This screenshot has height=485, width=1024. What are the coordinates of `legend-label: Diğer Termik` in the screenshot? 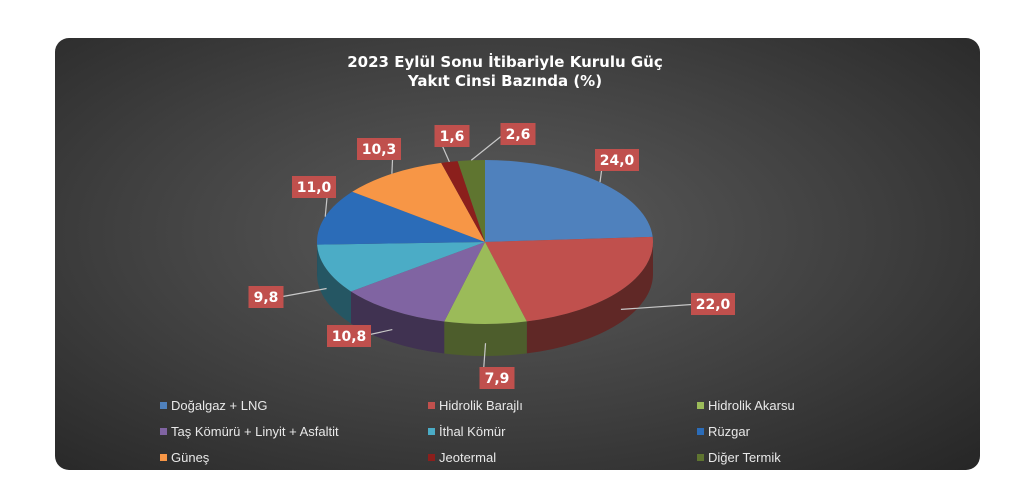 It's located at (744, 457).